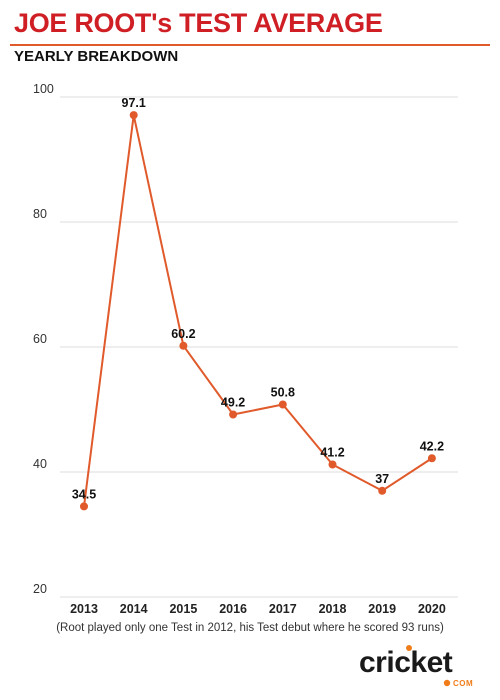  Describe the element at coordinates (432, 609) in the screenshot. I see `x-tick-label: 2020` at that location.